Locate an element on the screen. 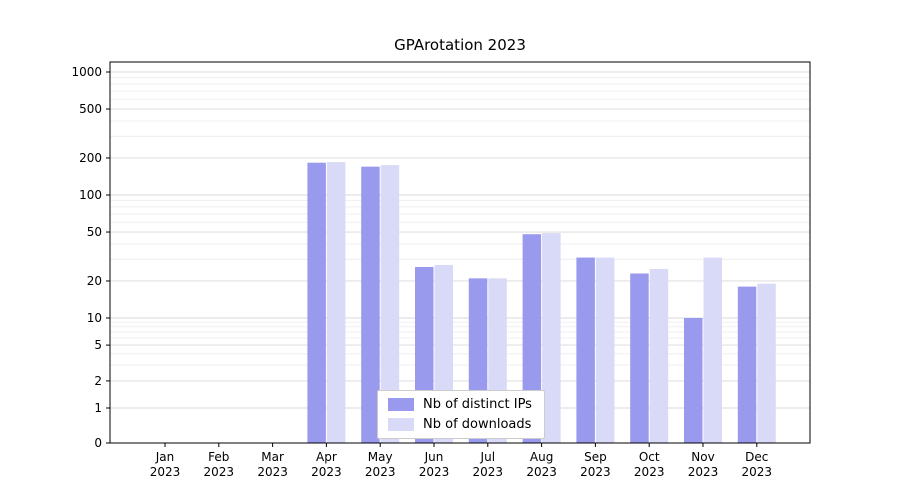 This screenshot has width=900, height=500. y-tick-label: 5 is located at coordinates (98, 345).